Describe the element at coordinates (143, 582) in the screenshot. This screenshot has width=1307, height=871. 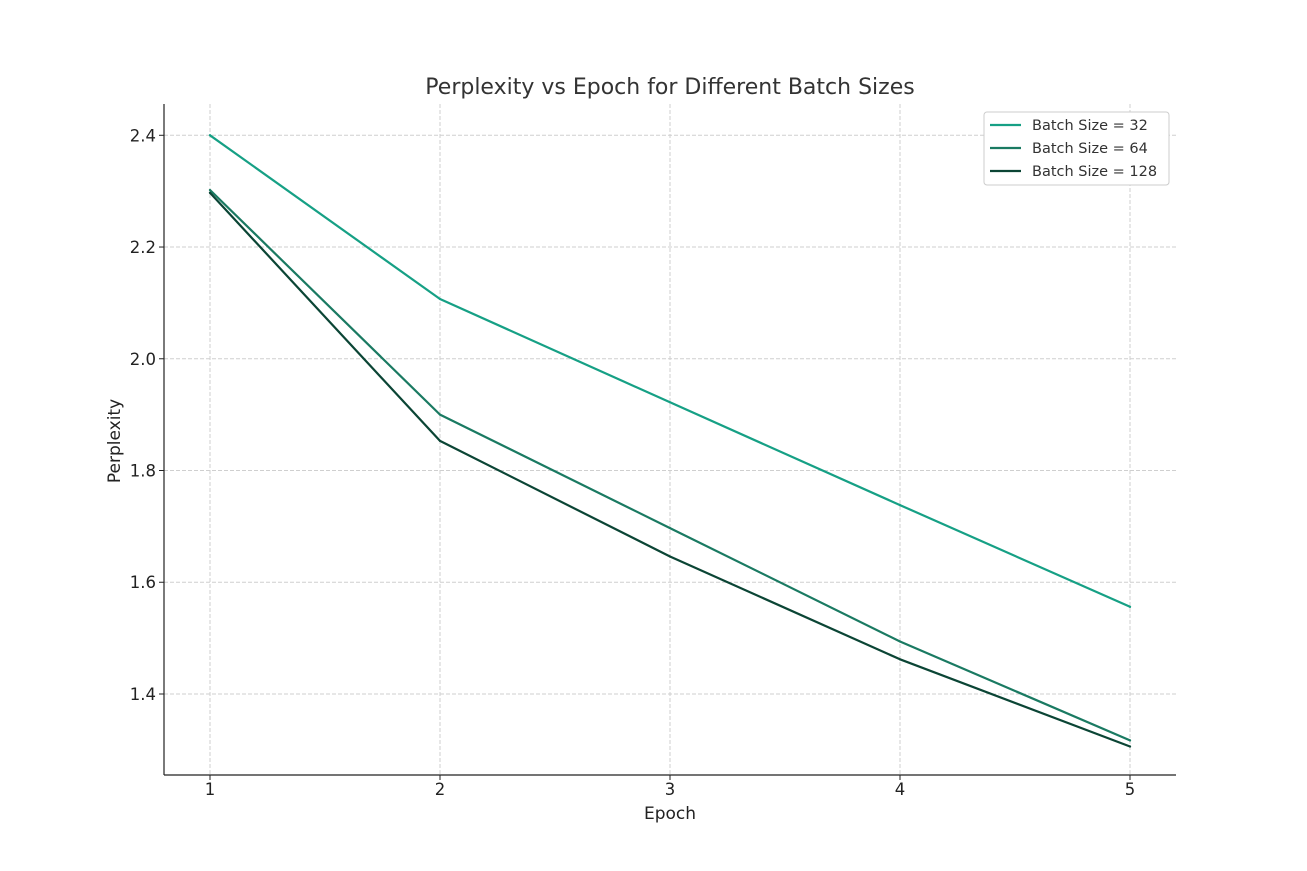
I see `y-tick-label: 1.6` at that location.